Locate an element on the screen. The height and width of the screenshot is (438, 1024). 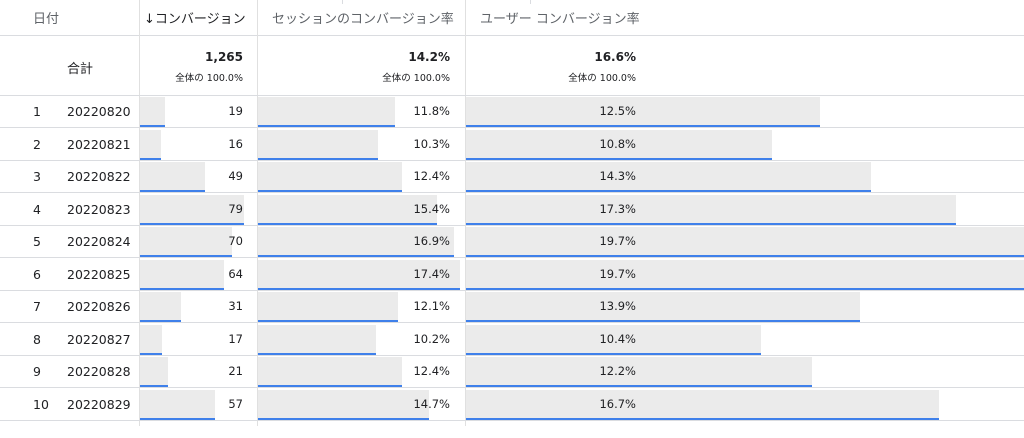
row-session-rate: 16.9% is located at coordinates (431, 241).